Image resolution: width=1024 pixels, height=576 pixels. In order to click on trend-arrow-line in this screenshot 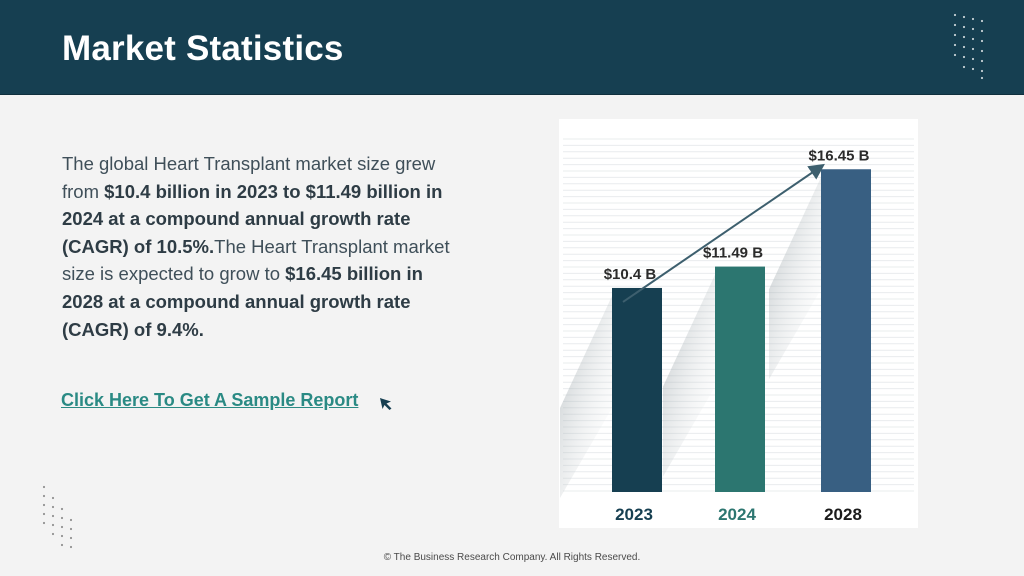, I will do `click(723, 233)`.